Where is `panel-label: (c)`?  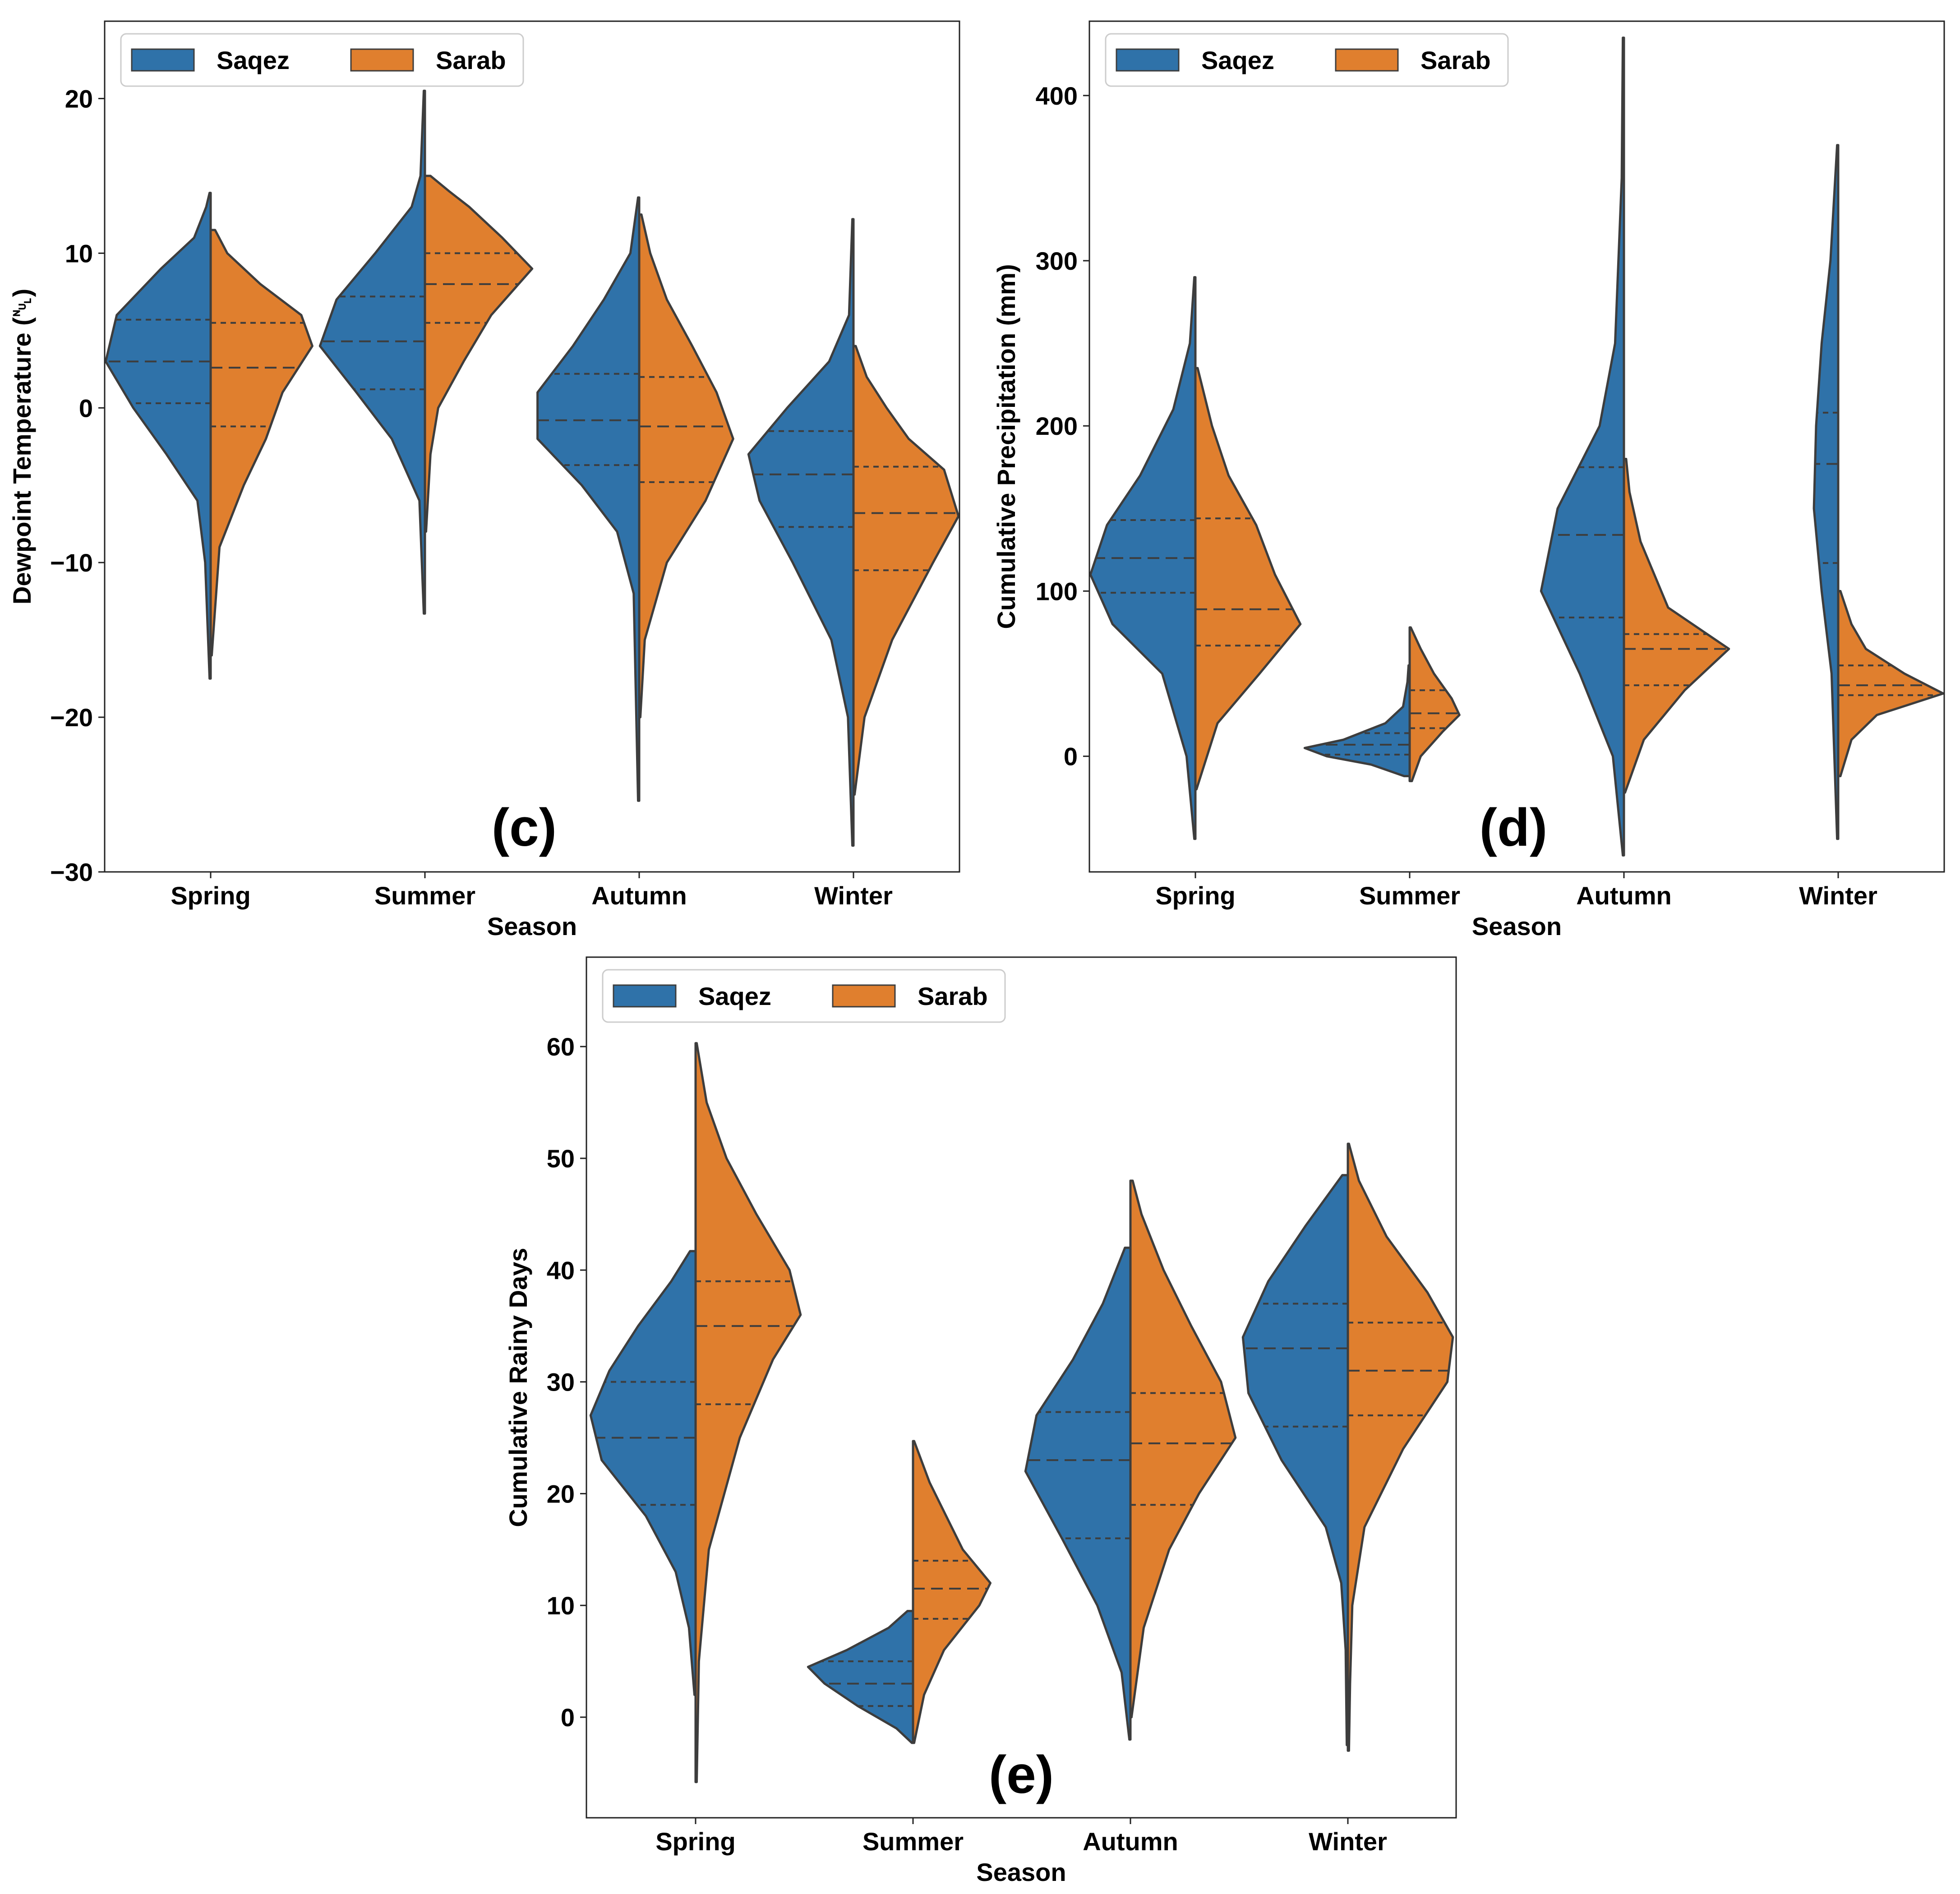
panel-label: (c) is located at coordinates (524, 827).